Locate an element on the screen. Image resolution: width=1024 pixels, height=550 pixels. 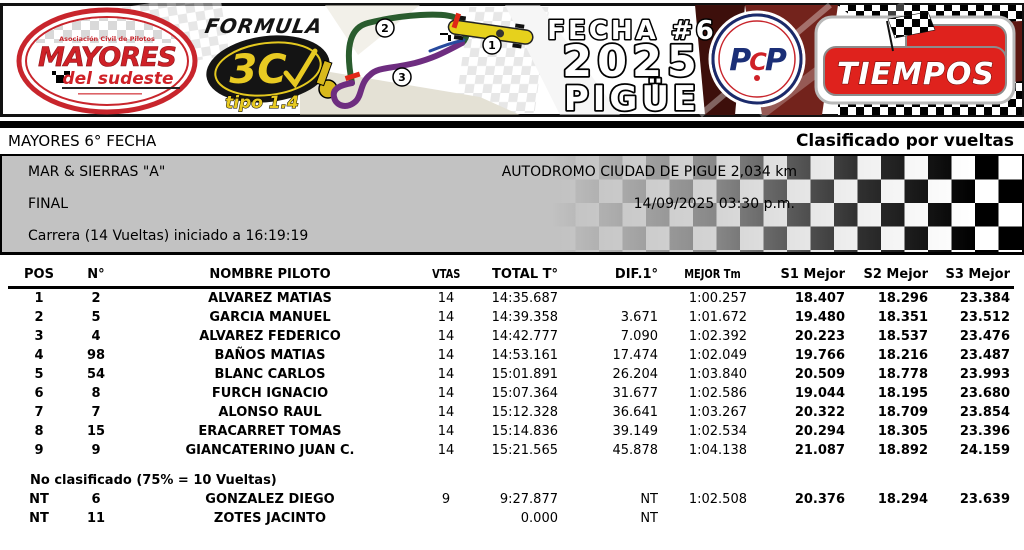
cell-best-lap: 1:04.138 is located at coordinates (717, 450).